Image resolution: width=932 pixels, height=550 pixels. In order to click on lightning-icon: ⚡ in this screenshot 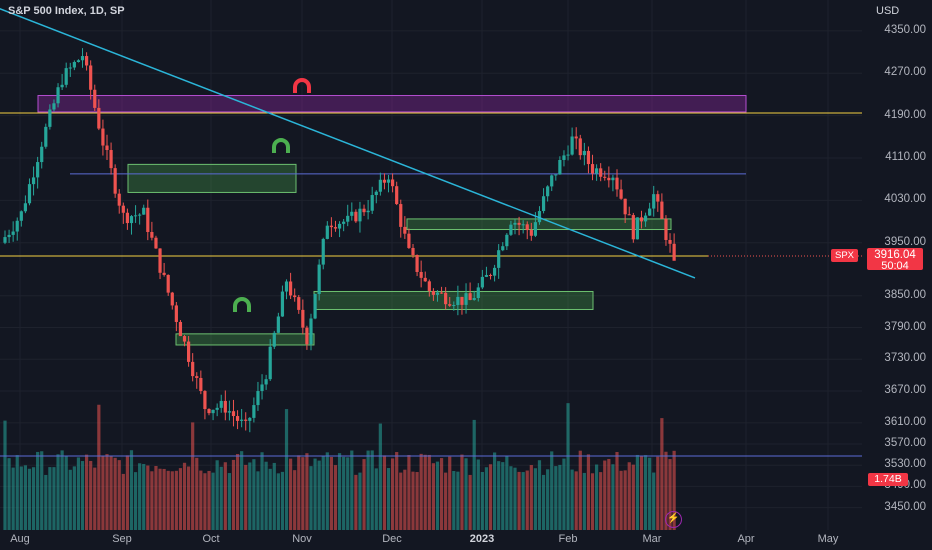, I will do `click(673, 519)`.